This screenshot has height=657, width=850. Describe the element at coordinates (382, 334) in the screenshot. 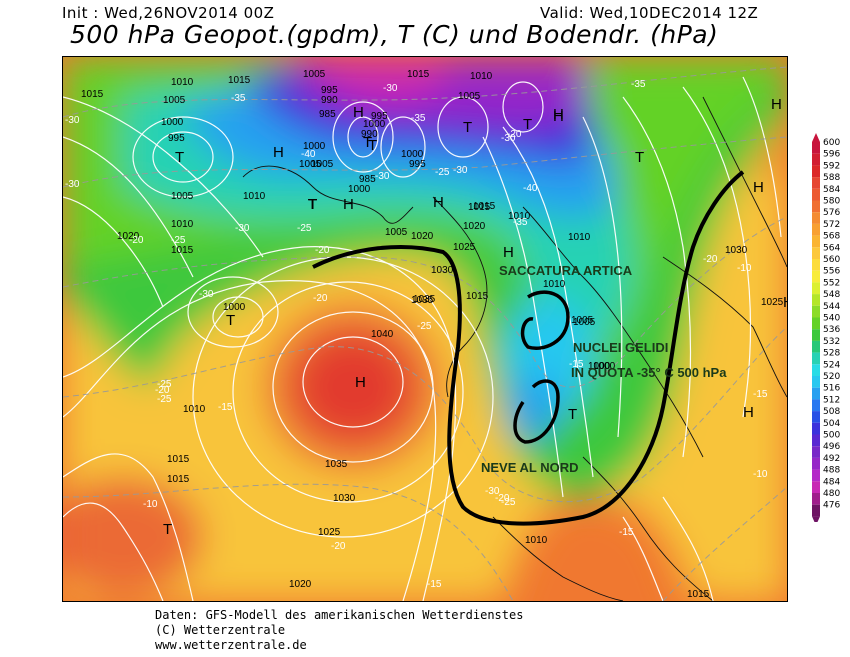

I see `isobar-label: 1040` at that location.